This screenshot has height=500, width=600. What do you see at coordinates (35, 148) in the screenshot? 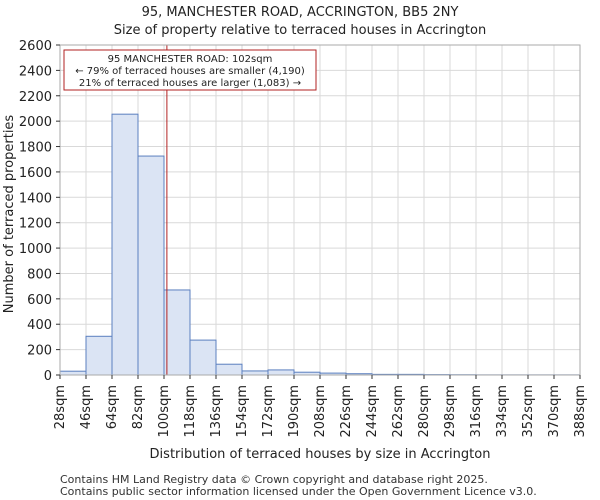
I see `y-tick-label: 1800` at bounding box center [35, 148].